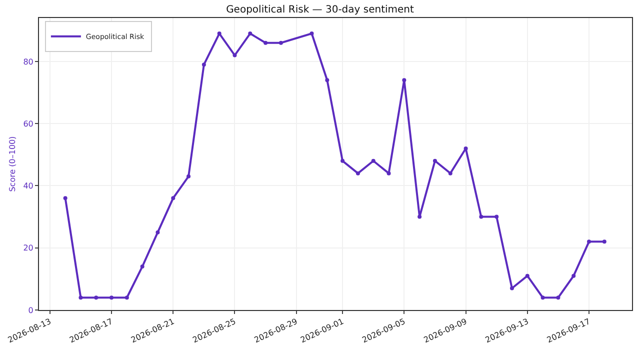 The image size is (640, 352). Describe the element at coordinates (320, 10) in the screenshot. I see `chart-title: Geopolitical Risk — 30-day sentiment` at that location.